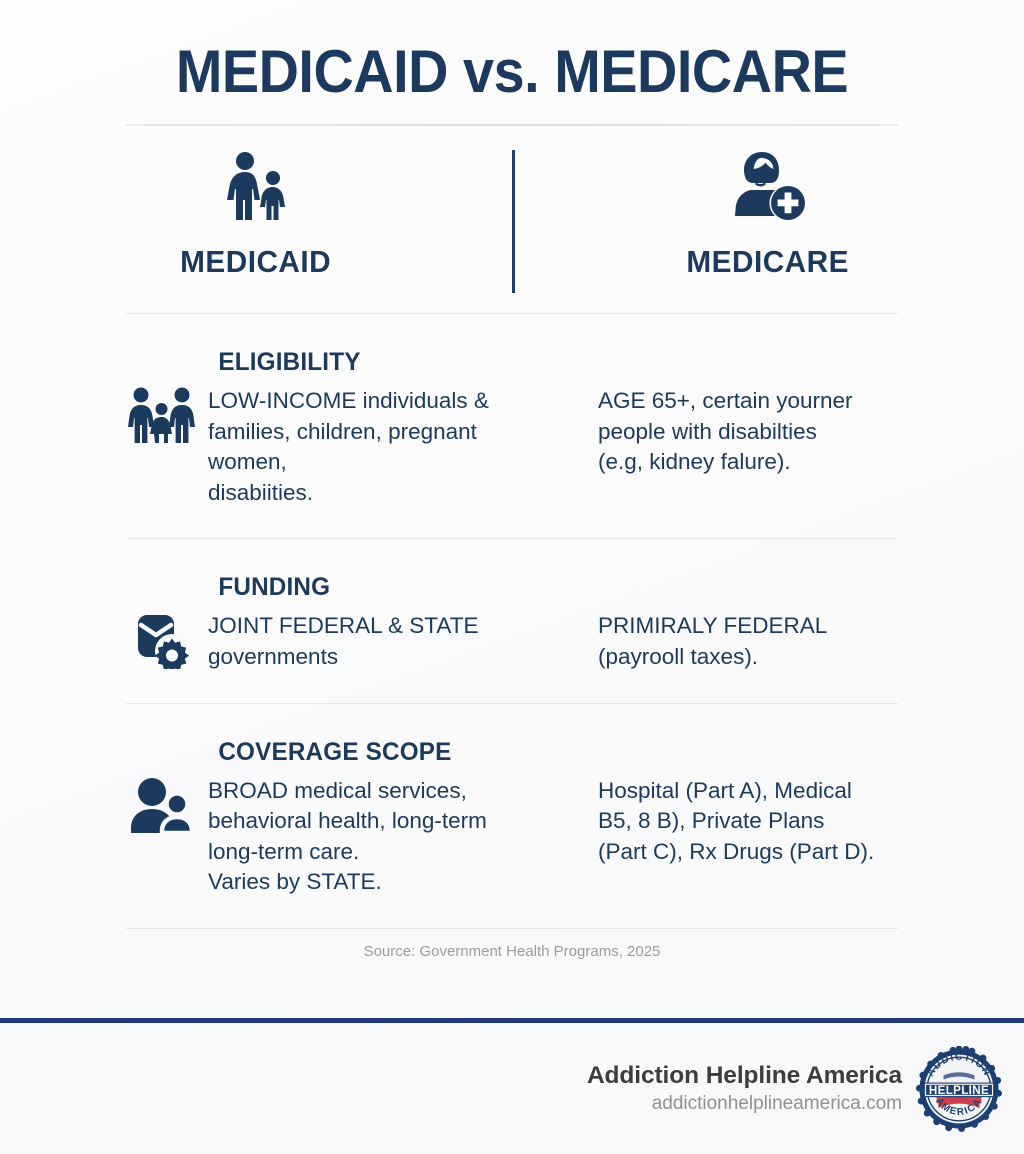  Describe the element at coordinates (512, 125) in the screenshot. I see `title-underline-rule` at that location.